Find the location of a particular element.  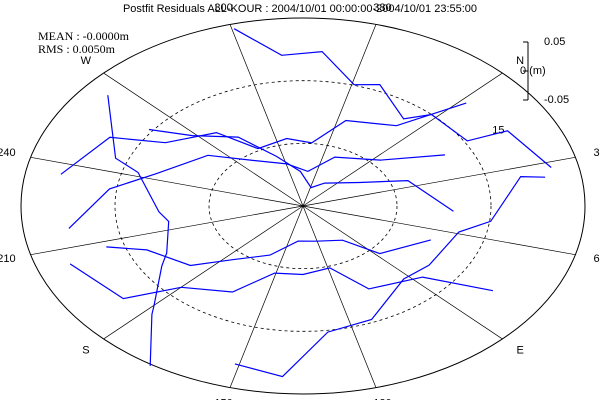

azimuth-label: 60 is located at coordinates (596, 259).